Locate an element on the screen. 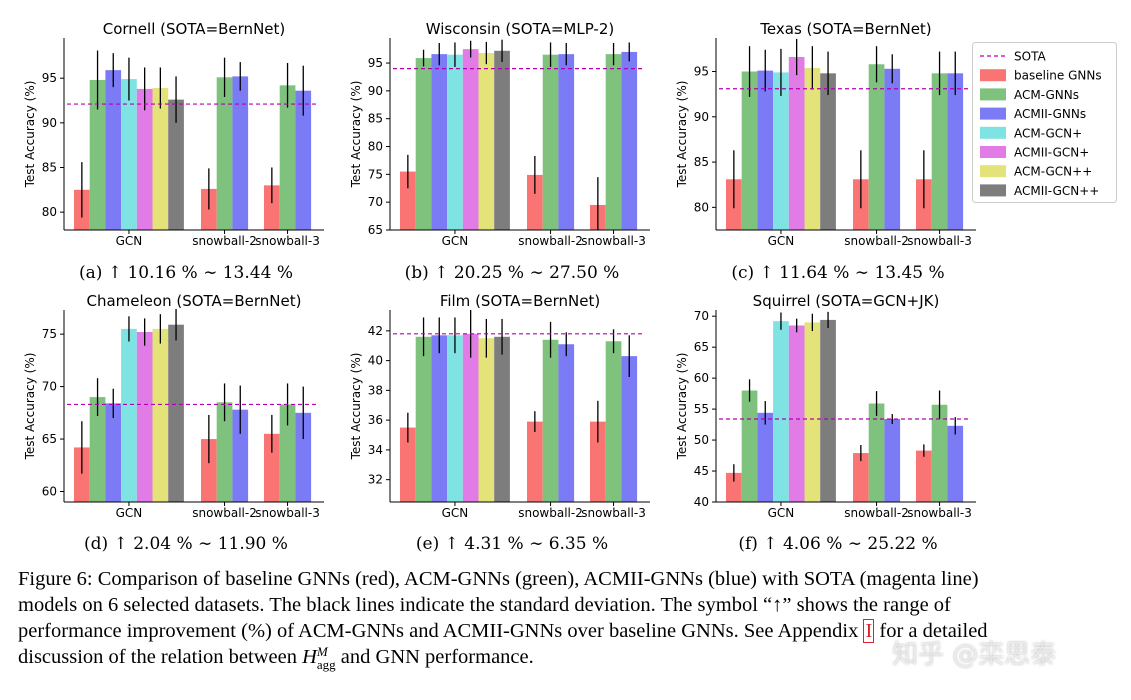 Image resolution: width=1131 pixels, height=700 pixels. squirrel-bar-snowball-2-baseline-gnns is located at coordinates (861, 477).